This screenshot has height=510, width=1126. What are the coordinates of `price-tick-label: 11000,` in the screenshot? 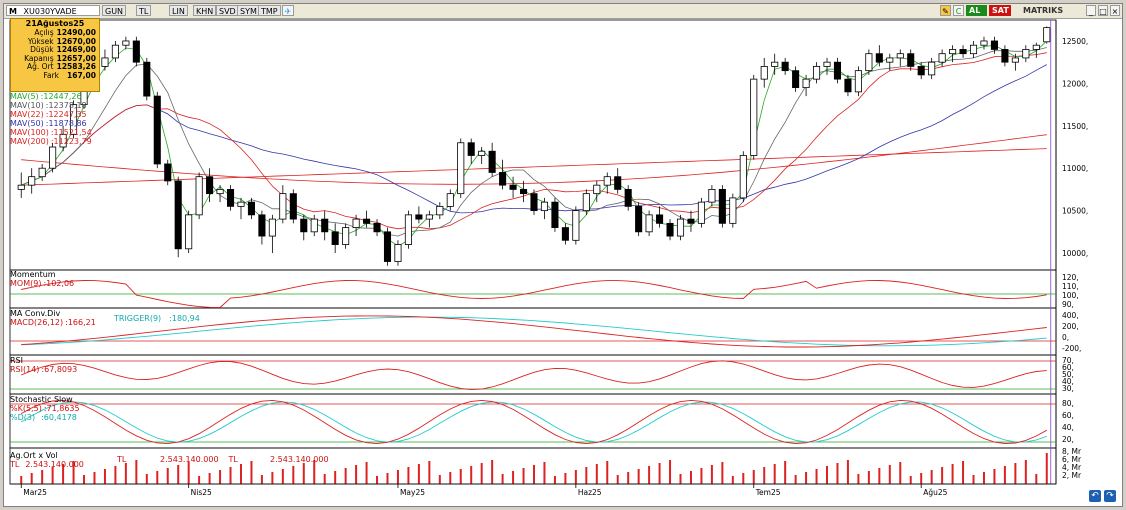 It's located at (1075, 168).